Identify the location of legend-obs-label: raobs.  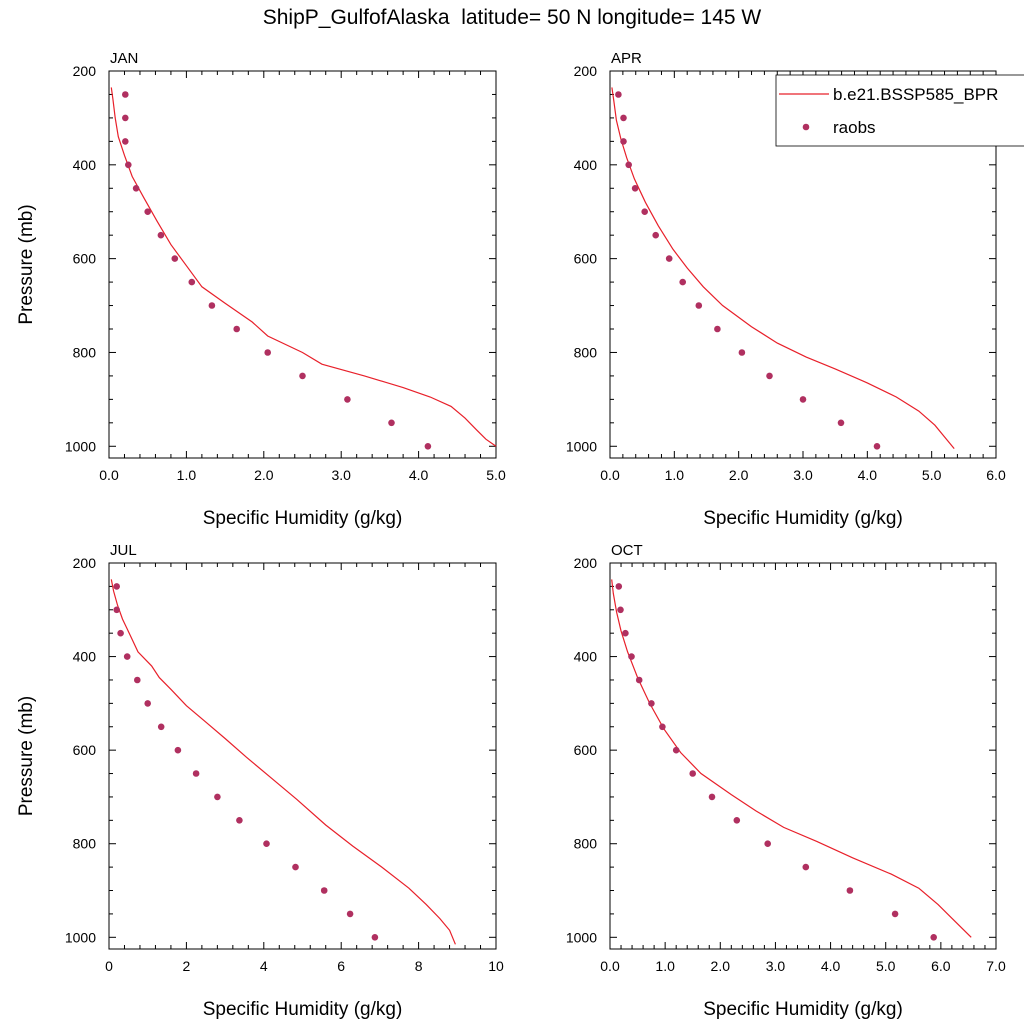
(854, 127).